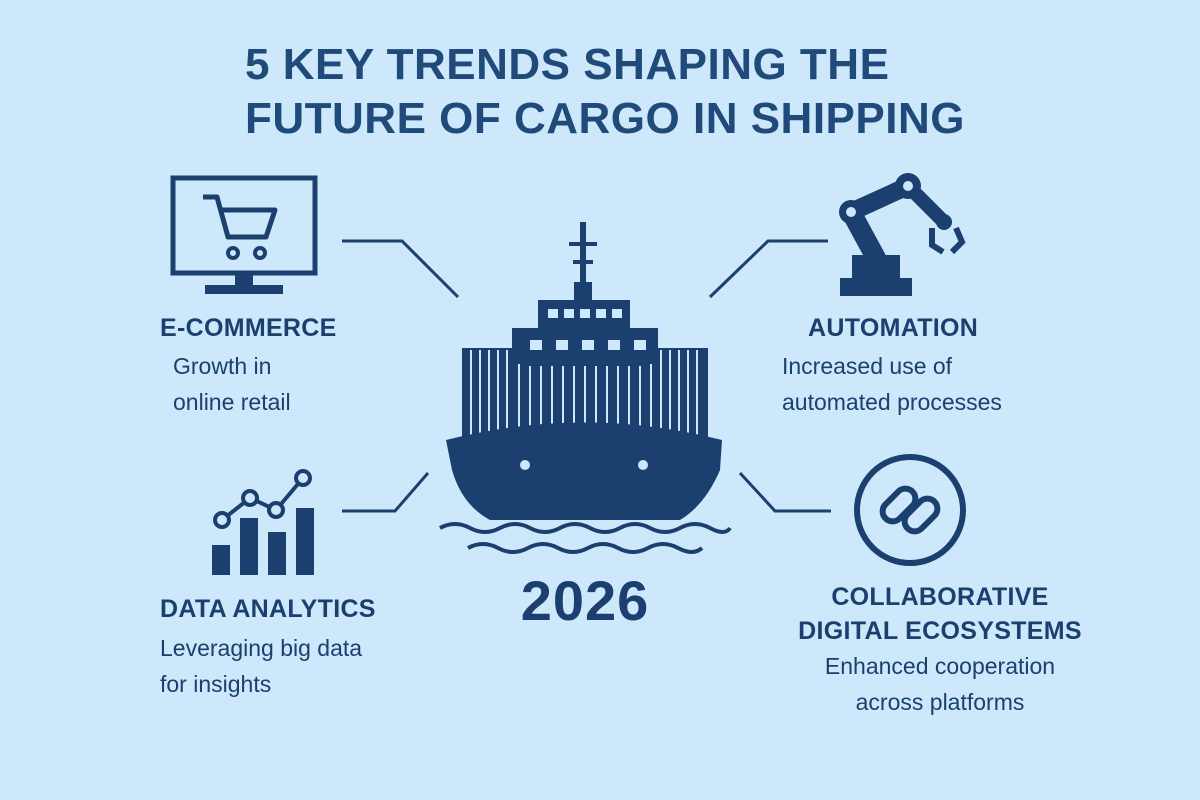 The image size is (1200, 800). What do you see at coordinates (892, 402) in the screenshot?
I see `trend-automation-desc-line-2: automated processes` at bounding box center [892, 402].